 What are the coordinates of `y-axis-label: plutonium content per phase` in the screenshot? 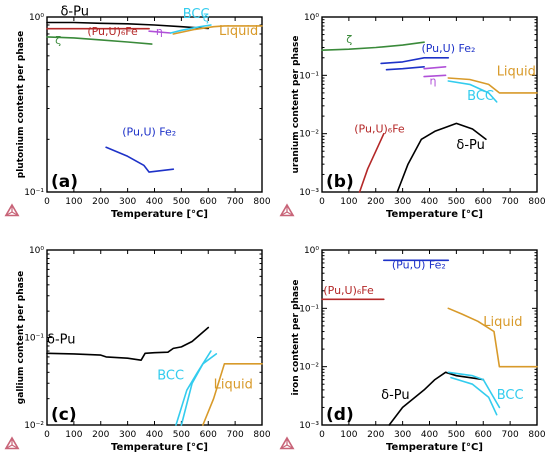 It's located at (21, 105).